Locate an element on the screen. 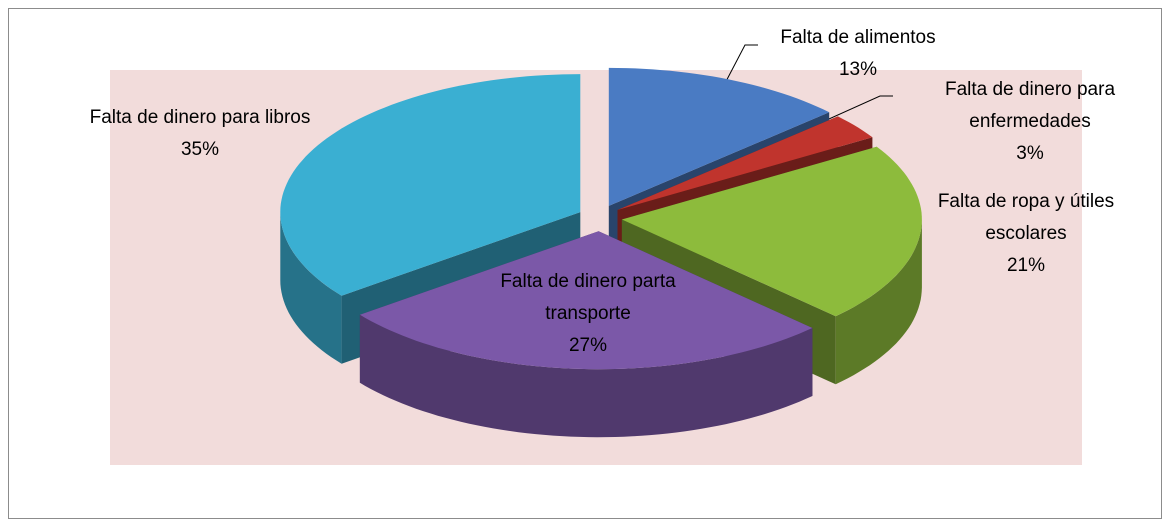  category-label: Falta de dinero parta transporte is located at coordinates (588, 297).